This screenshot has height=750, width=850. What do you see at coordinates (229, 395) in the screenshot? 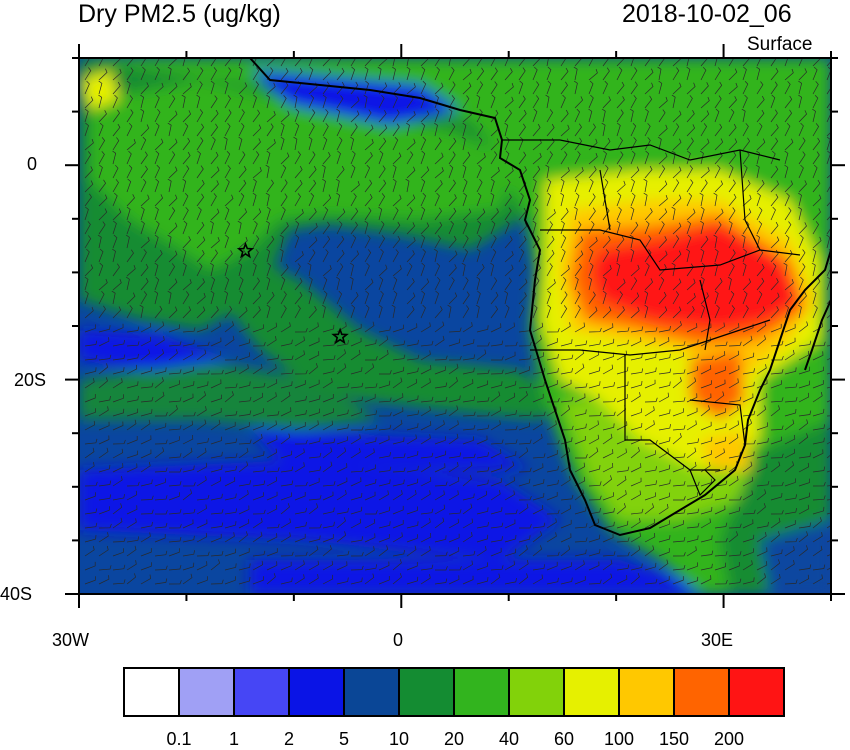
I see `plume-sw-band` at bounding box center [229, 395].